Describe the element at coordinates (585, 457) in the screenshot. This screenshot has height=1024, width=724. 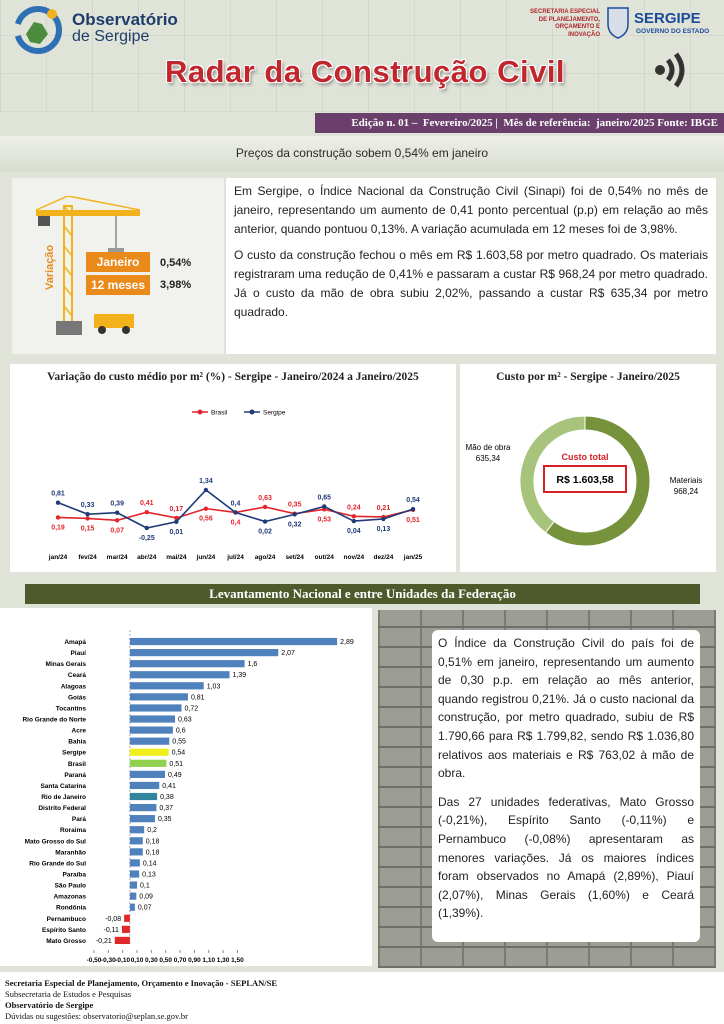
I see `center-title: Custo total` at that location.